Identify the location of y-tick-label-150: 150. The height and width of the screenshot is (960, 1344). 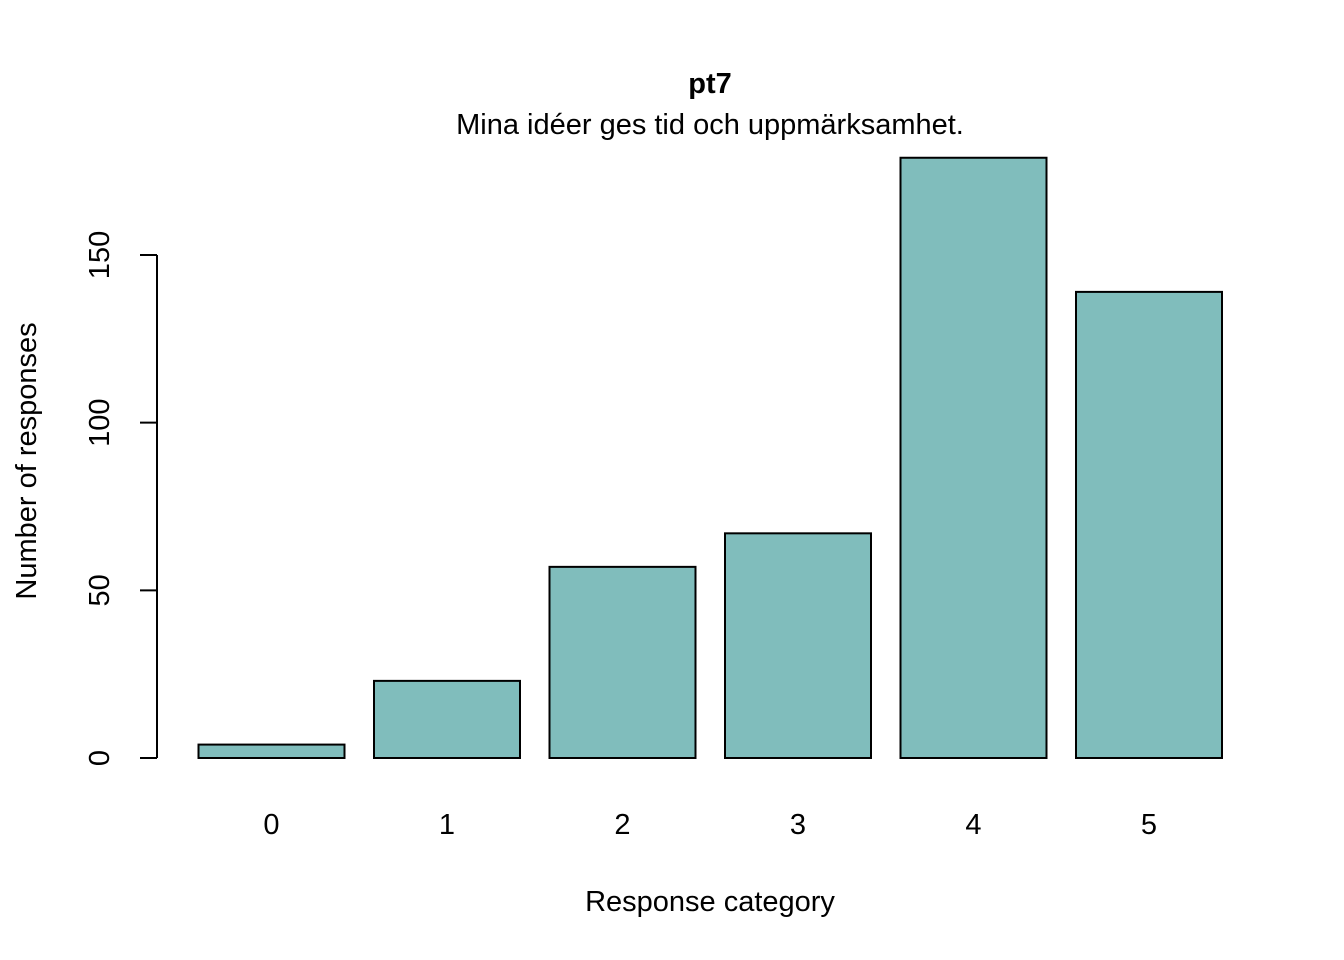
(100, 255).